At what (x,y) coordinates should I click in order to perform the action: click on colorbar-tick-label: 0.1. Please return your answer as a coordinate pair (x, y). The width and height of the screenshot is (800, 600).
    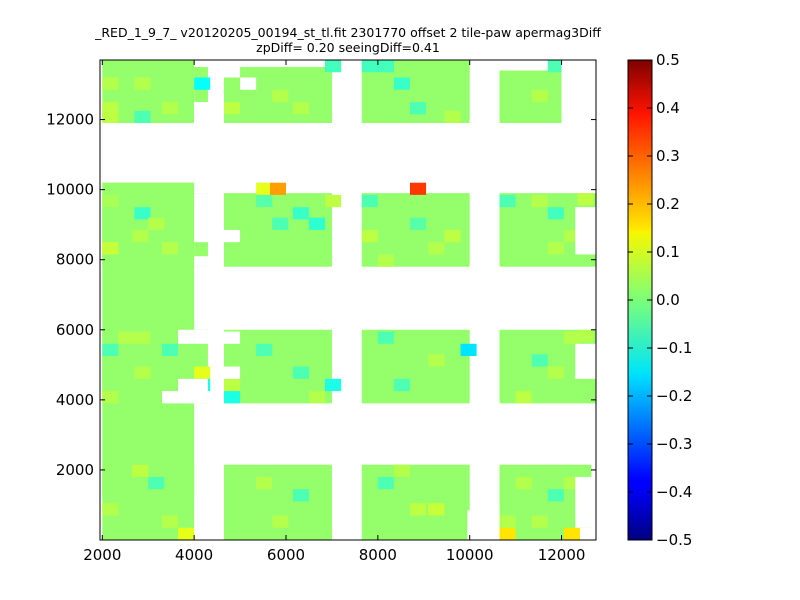
    Looking at the image, I should click on (668, 252).